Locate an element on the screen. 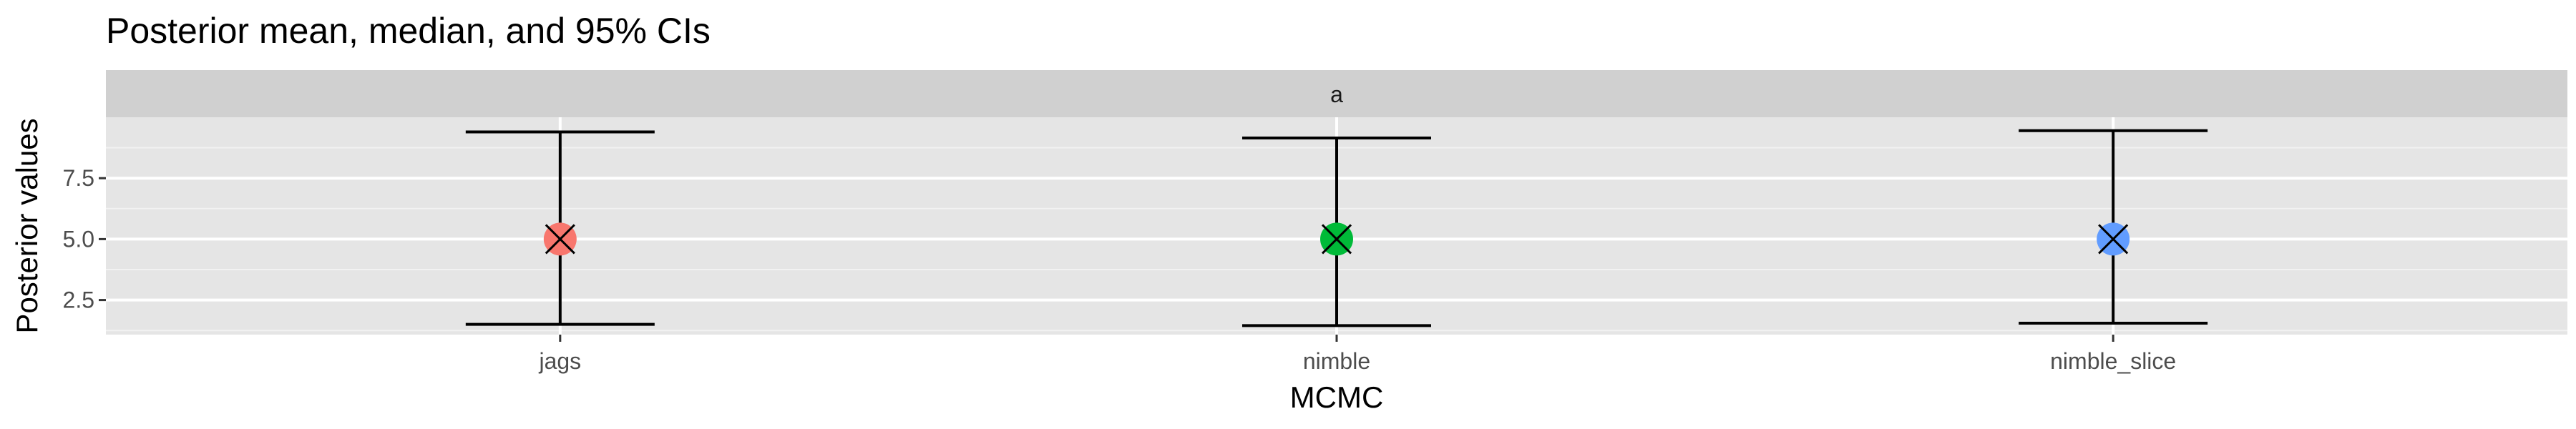  y-axis-title: Posterior values is located at coordinates (27, 225).